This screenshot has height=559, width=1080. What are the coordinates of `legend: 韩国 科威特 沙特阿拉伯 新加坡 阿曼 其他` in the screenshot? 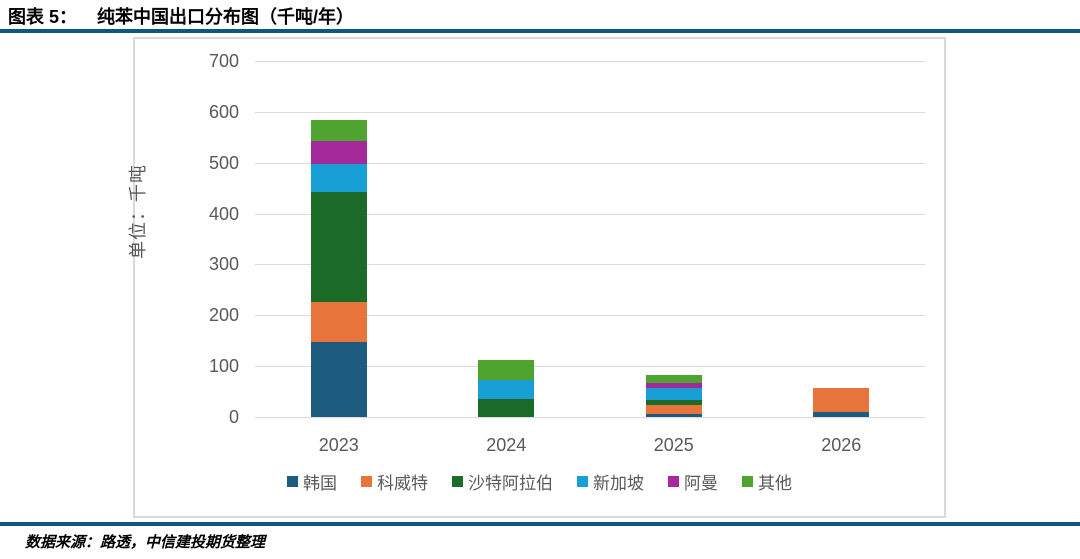 It's located at (539, 481).